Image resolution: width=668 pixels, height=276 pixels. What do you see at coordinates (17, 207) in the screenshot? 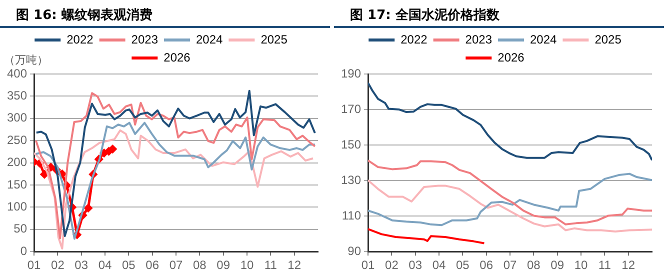
I see `y-tick-label: 100` at bounding box center [17, 207].